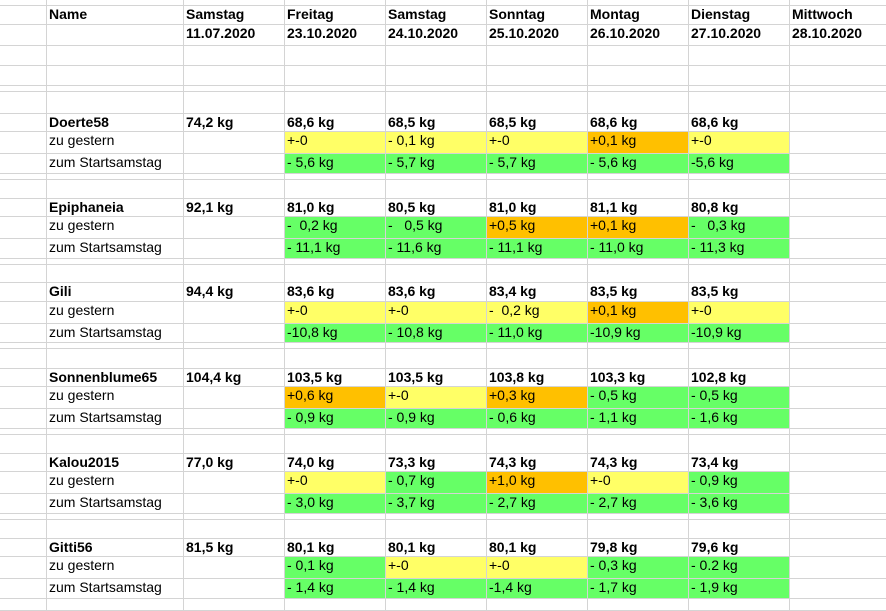  I want to click on delta-vs-start: -10,9 kg, so click(716, 332).